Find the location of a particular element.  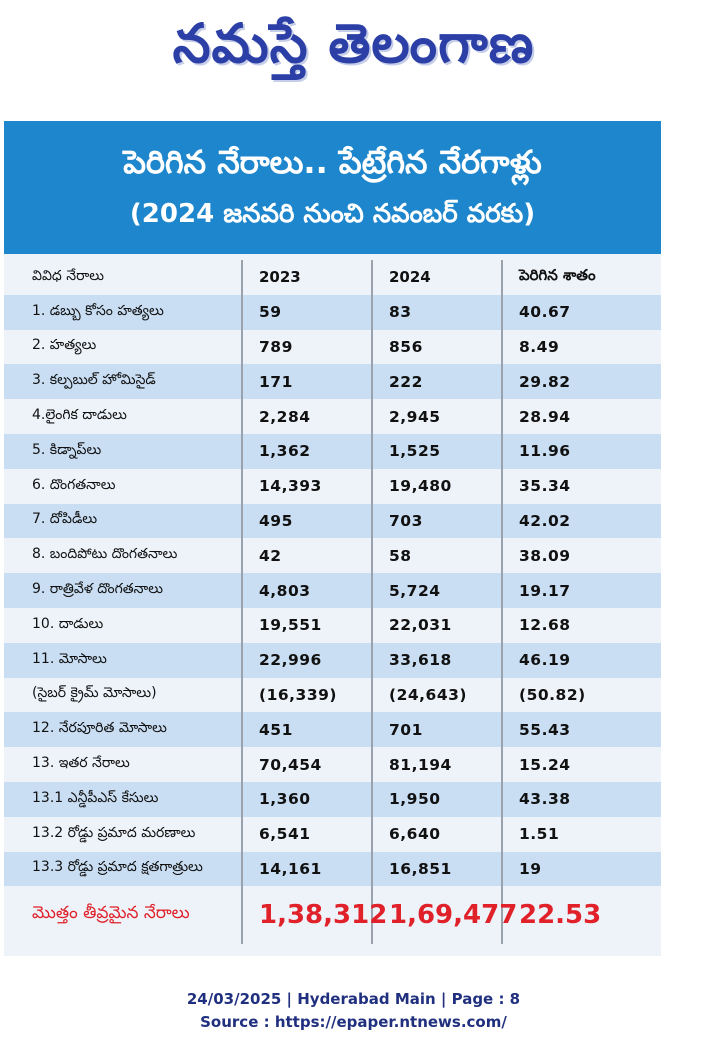

header-increase-percent: పెరిగిన శాతం is located at coordinates (581, 277).